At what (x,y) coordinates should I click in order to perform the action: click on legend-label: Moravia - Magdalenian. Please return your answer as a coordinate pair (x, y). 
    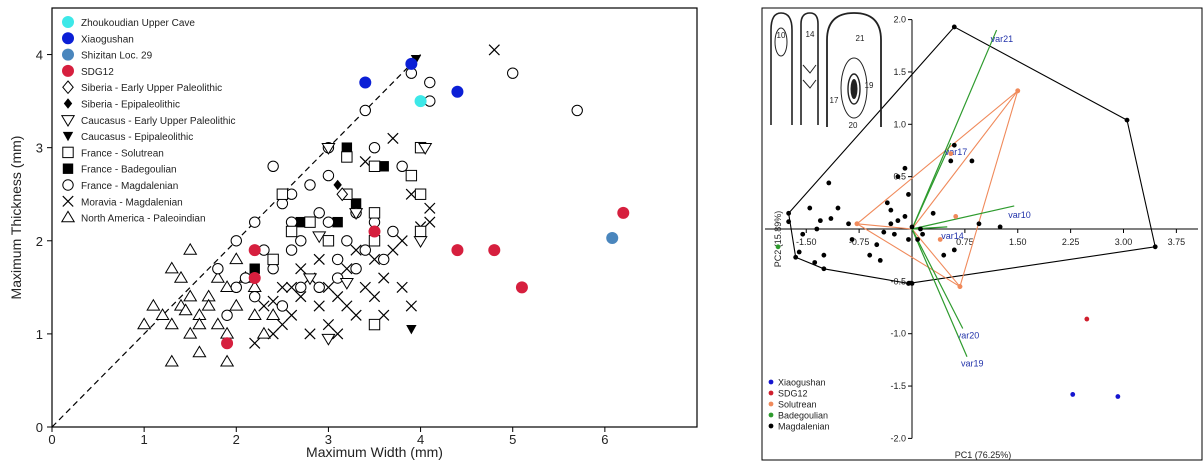
    Looking at the image, I should click on (132, 202).